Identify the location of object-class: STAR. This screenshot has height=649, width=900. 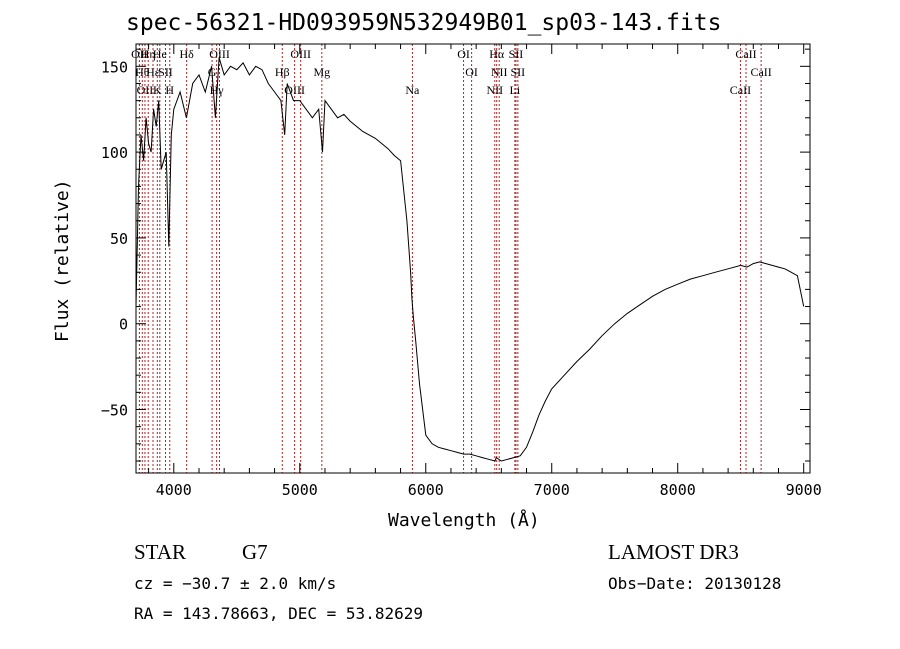
(160, 552).